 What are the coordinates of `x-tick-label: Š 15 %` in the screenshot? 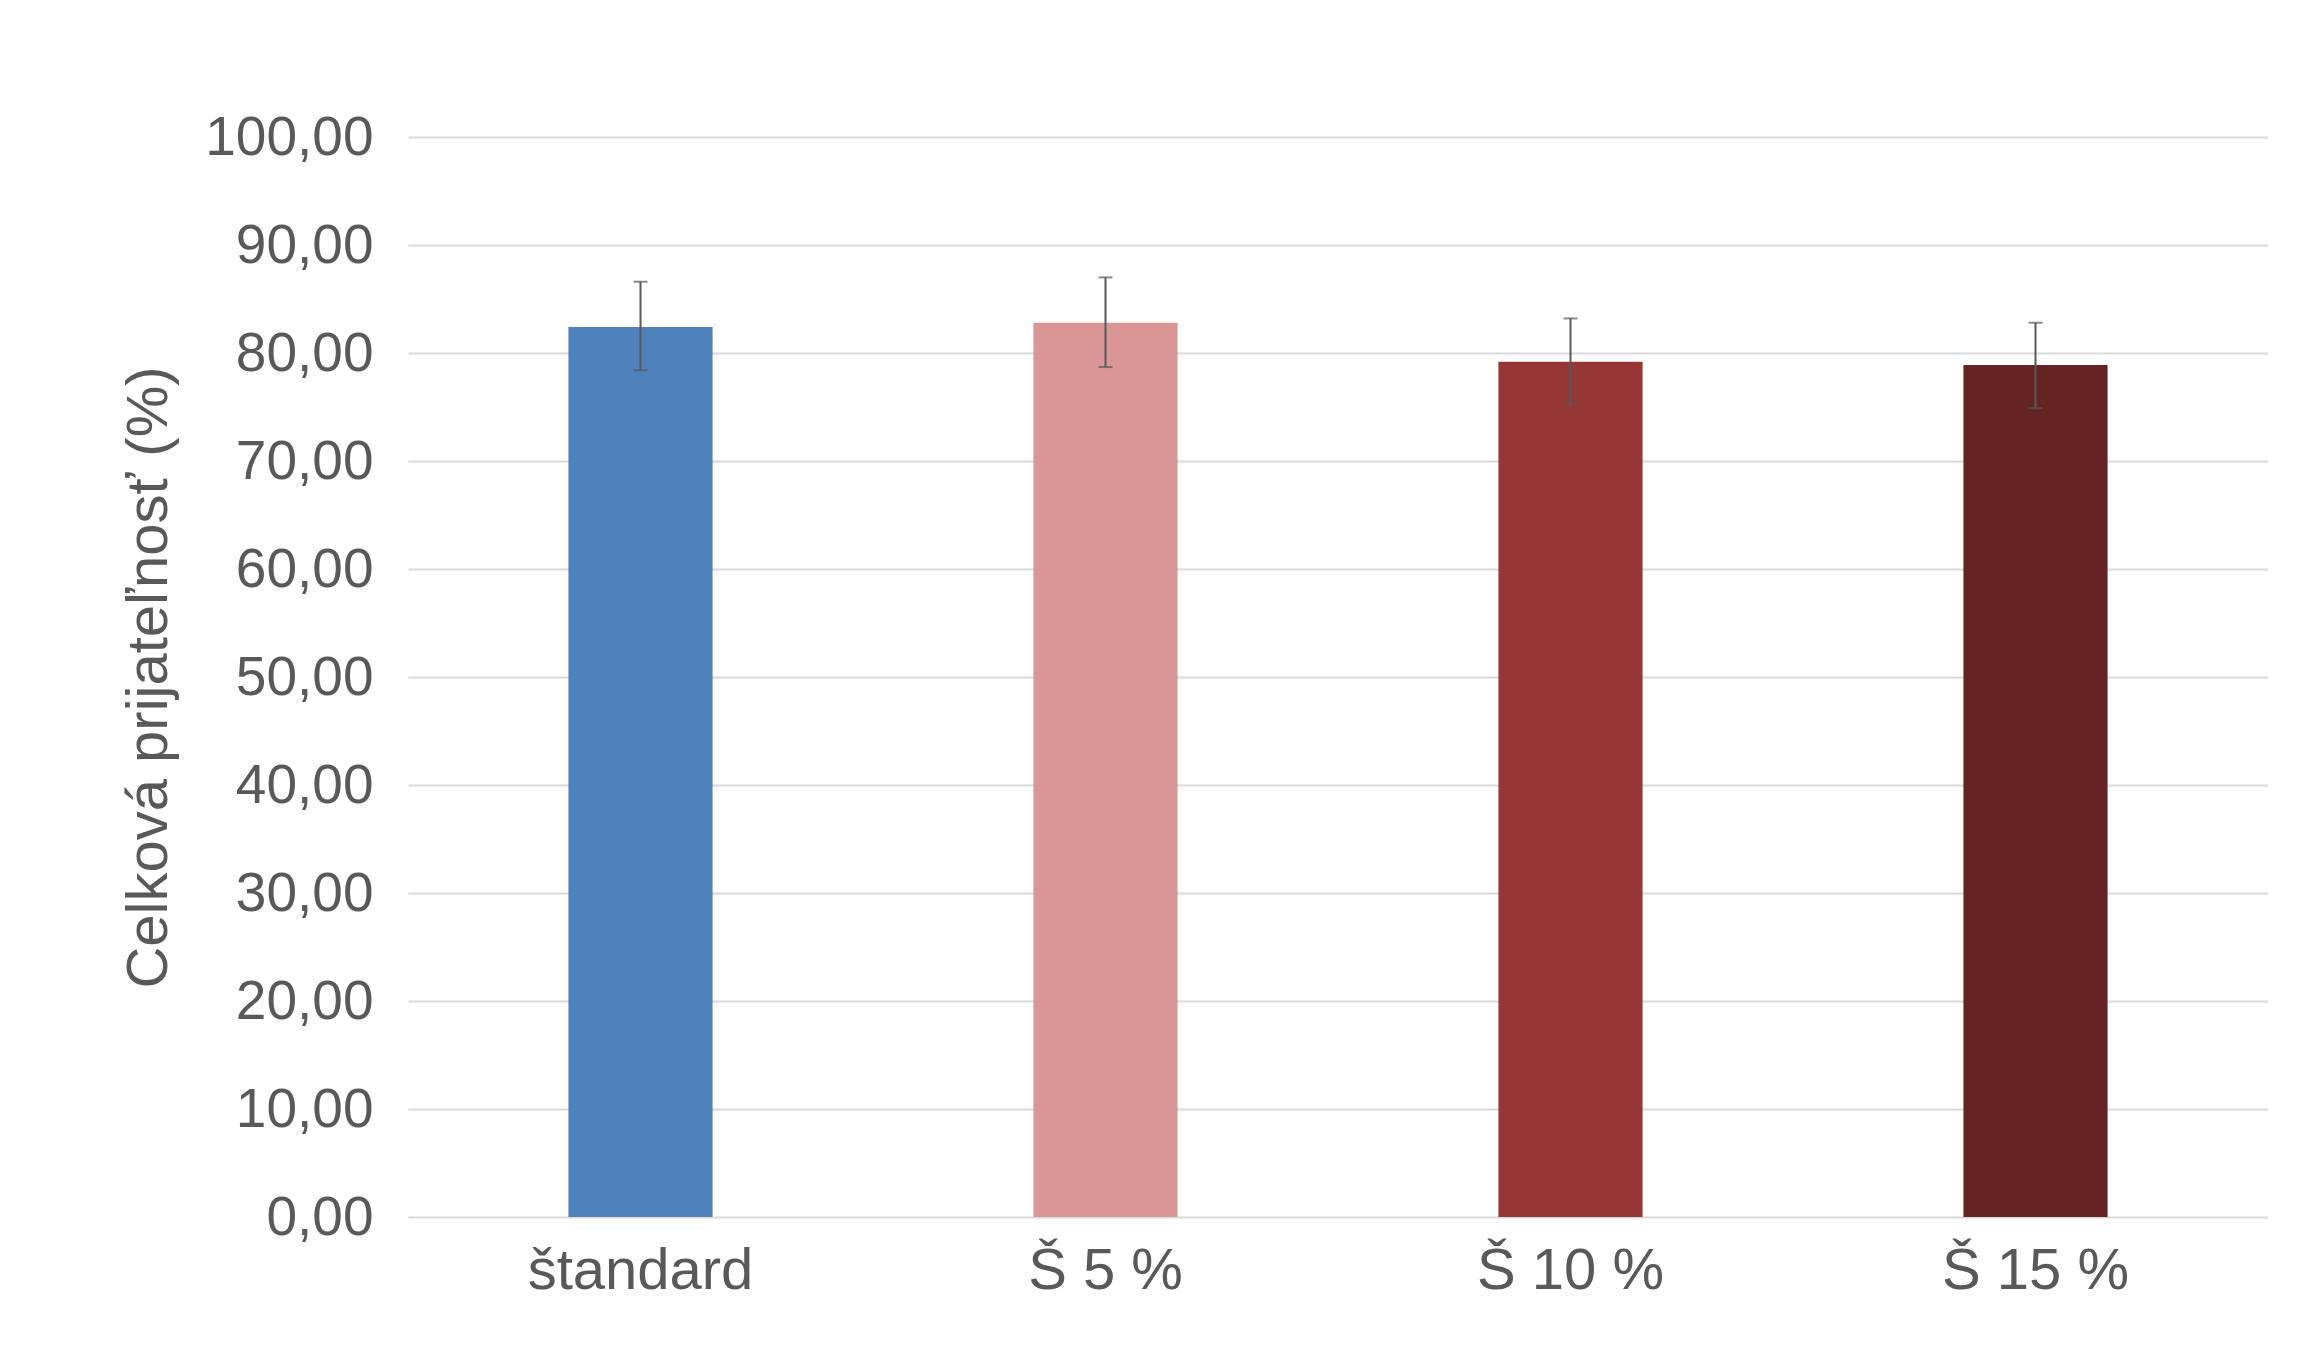 It's located at (2035, 1268).